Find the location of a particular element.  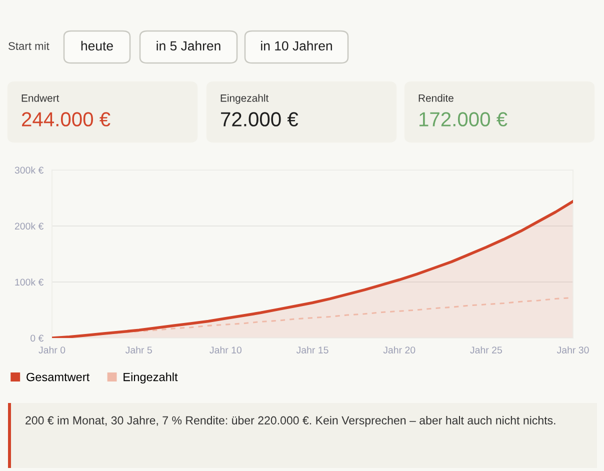

x-tick-label: Jahr 25 is located at coordinates (486, 350).